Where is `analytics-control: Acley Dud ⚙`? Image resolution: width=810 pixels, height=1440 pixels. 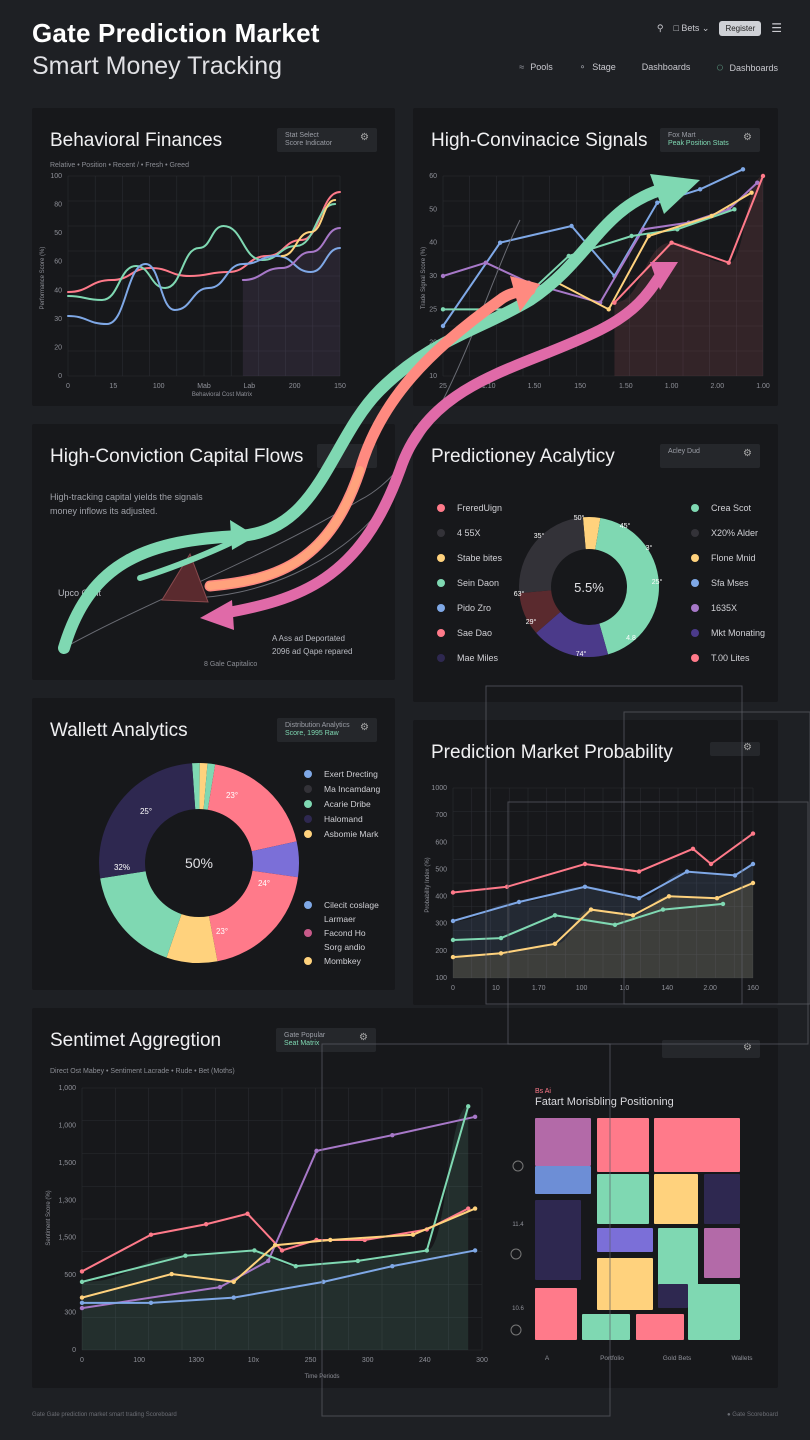 analytics-control: Acley Dud ⚙ is located at coordinates (710, 456).